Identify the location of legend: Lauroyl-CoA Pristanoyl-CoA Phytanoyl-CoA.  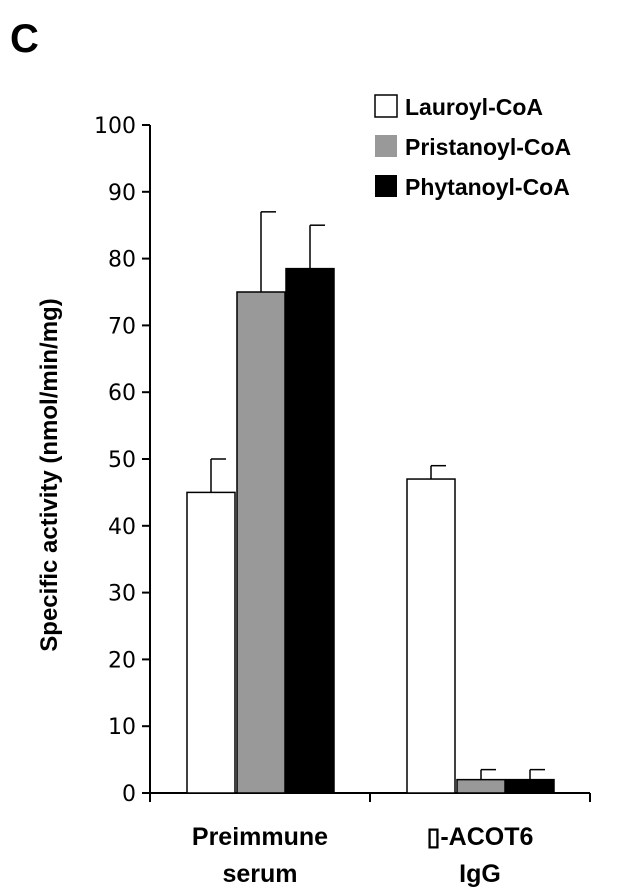
(472, 147).